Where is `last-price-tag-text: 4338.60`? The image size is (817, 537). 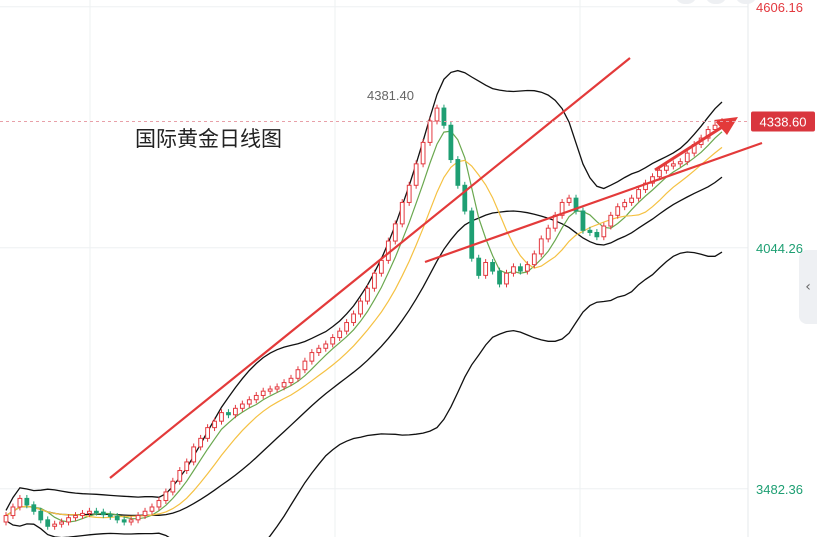 last-price-tag-text: 4338.60 is located at coordinates (783, 122).